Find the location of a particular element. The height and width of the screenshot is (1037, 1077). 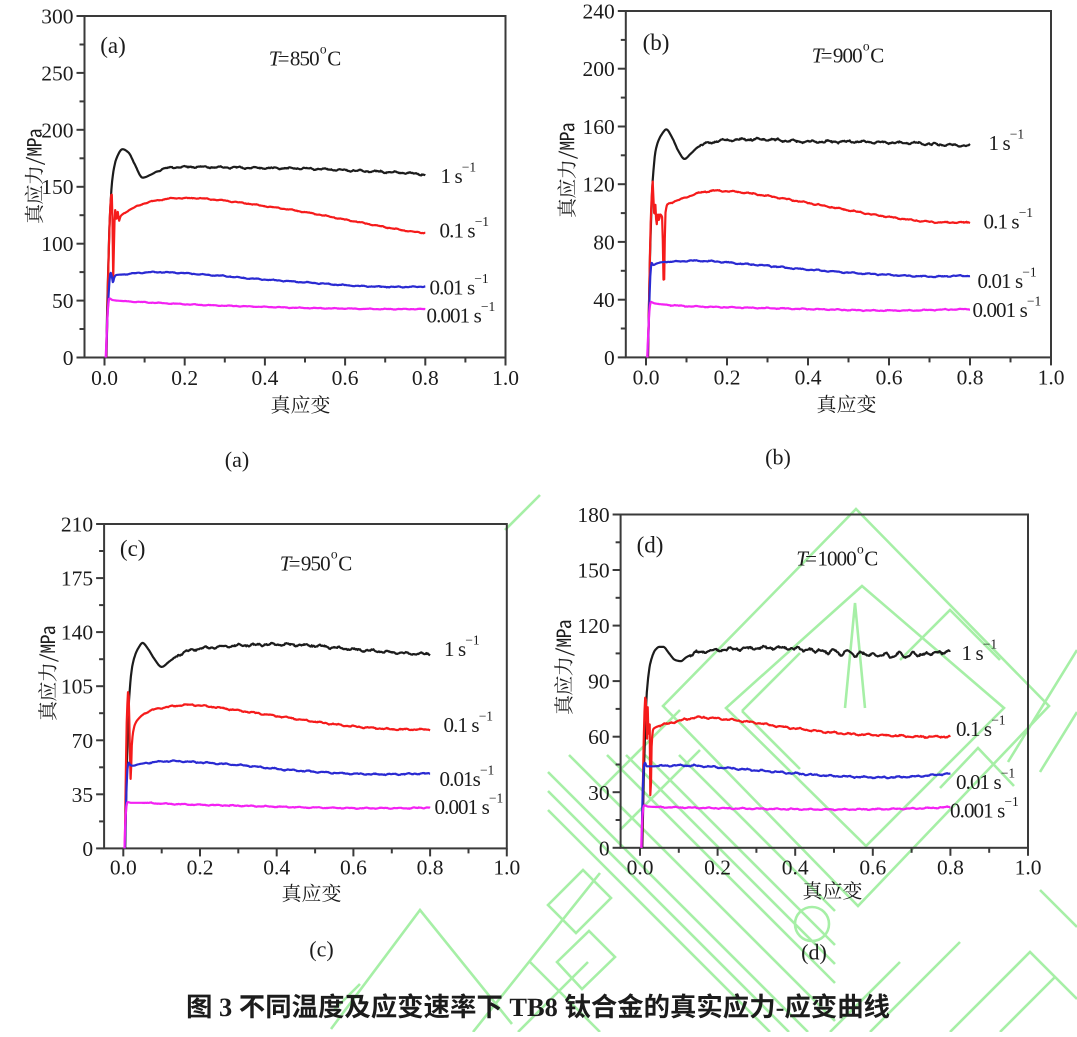

svg-text: 210 is located at coordinates (77, 525).